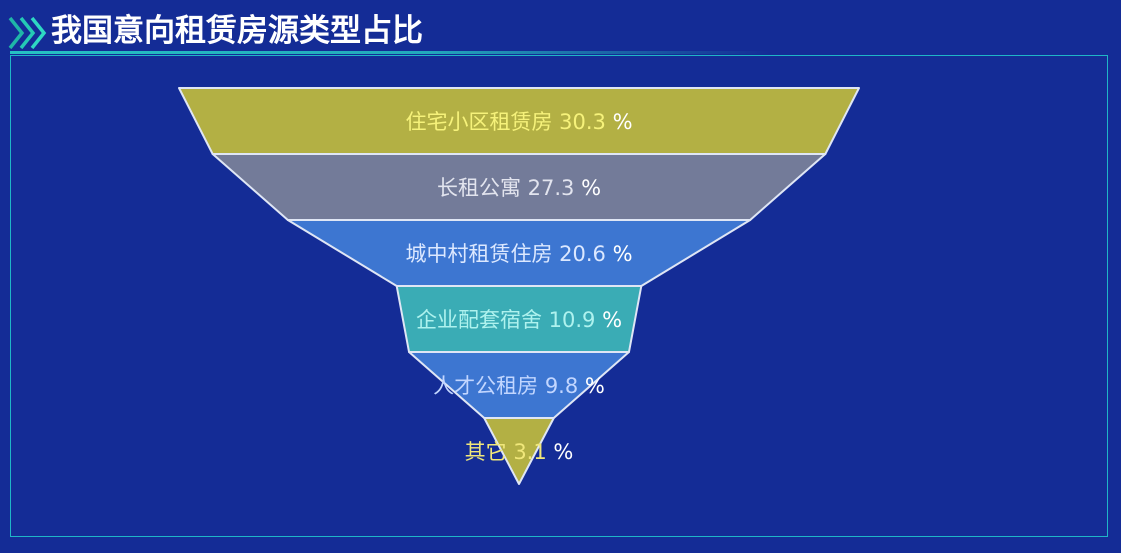 Image resolution: width=1121 pixels, height=553 pixels. I want to click on chart-header: 我国意向租赁房源类型占比, so click(560, 27).